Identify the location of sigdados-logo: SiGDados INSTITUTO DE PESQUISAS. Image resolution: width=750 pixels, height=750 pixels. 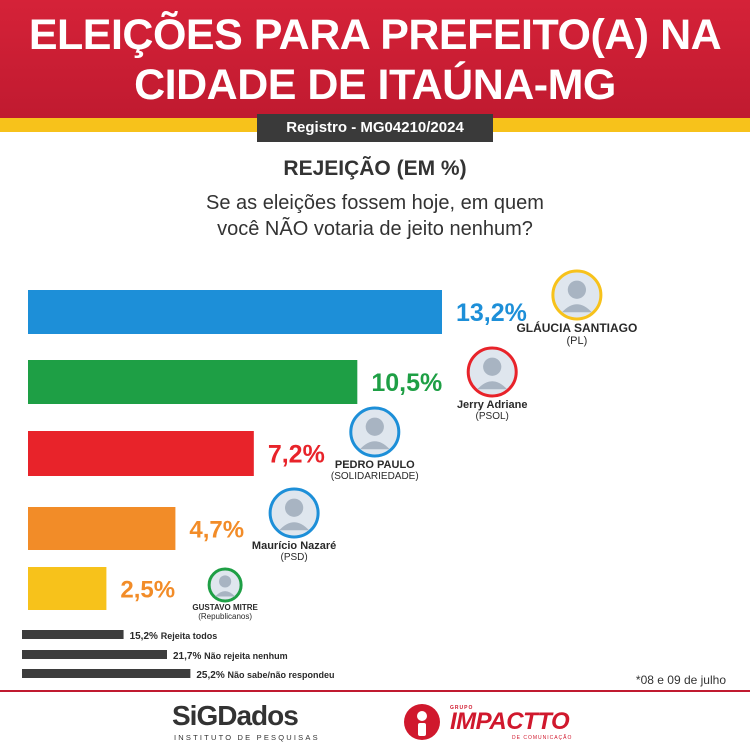
(252, 723).